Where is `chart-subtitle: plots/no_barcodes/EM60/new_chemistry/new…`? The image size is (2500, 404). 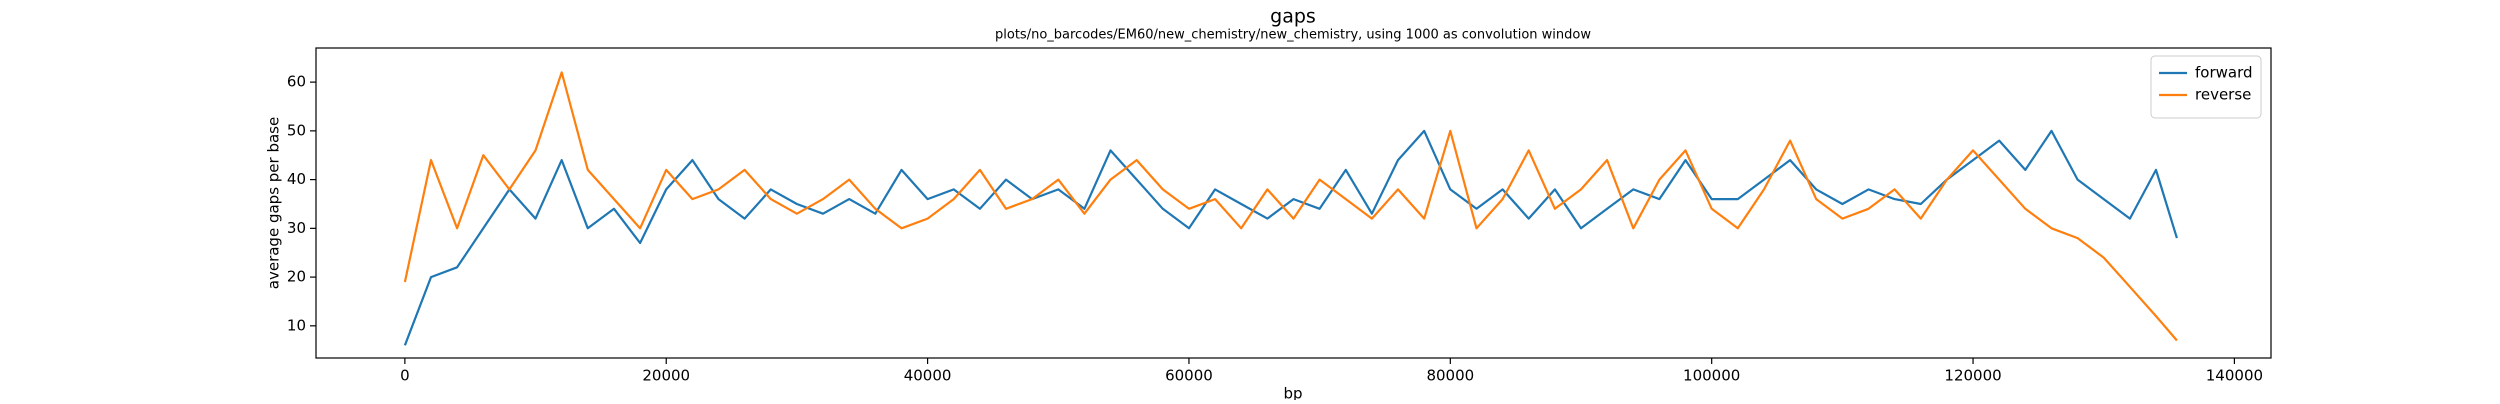
chart-subtitle: plots/no_barcodes/EM60/new_chemistry/new… is located at coordinates (1293, 35).